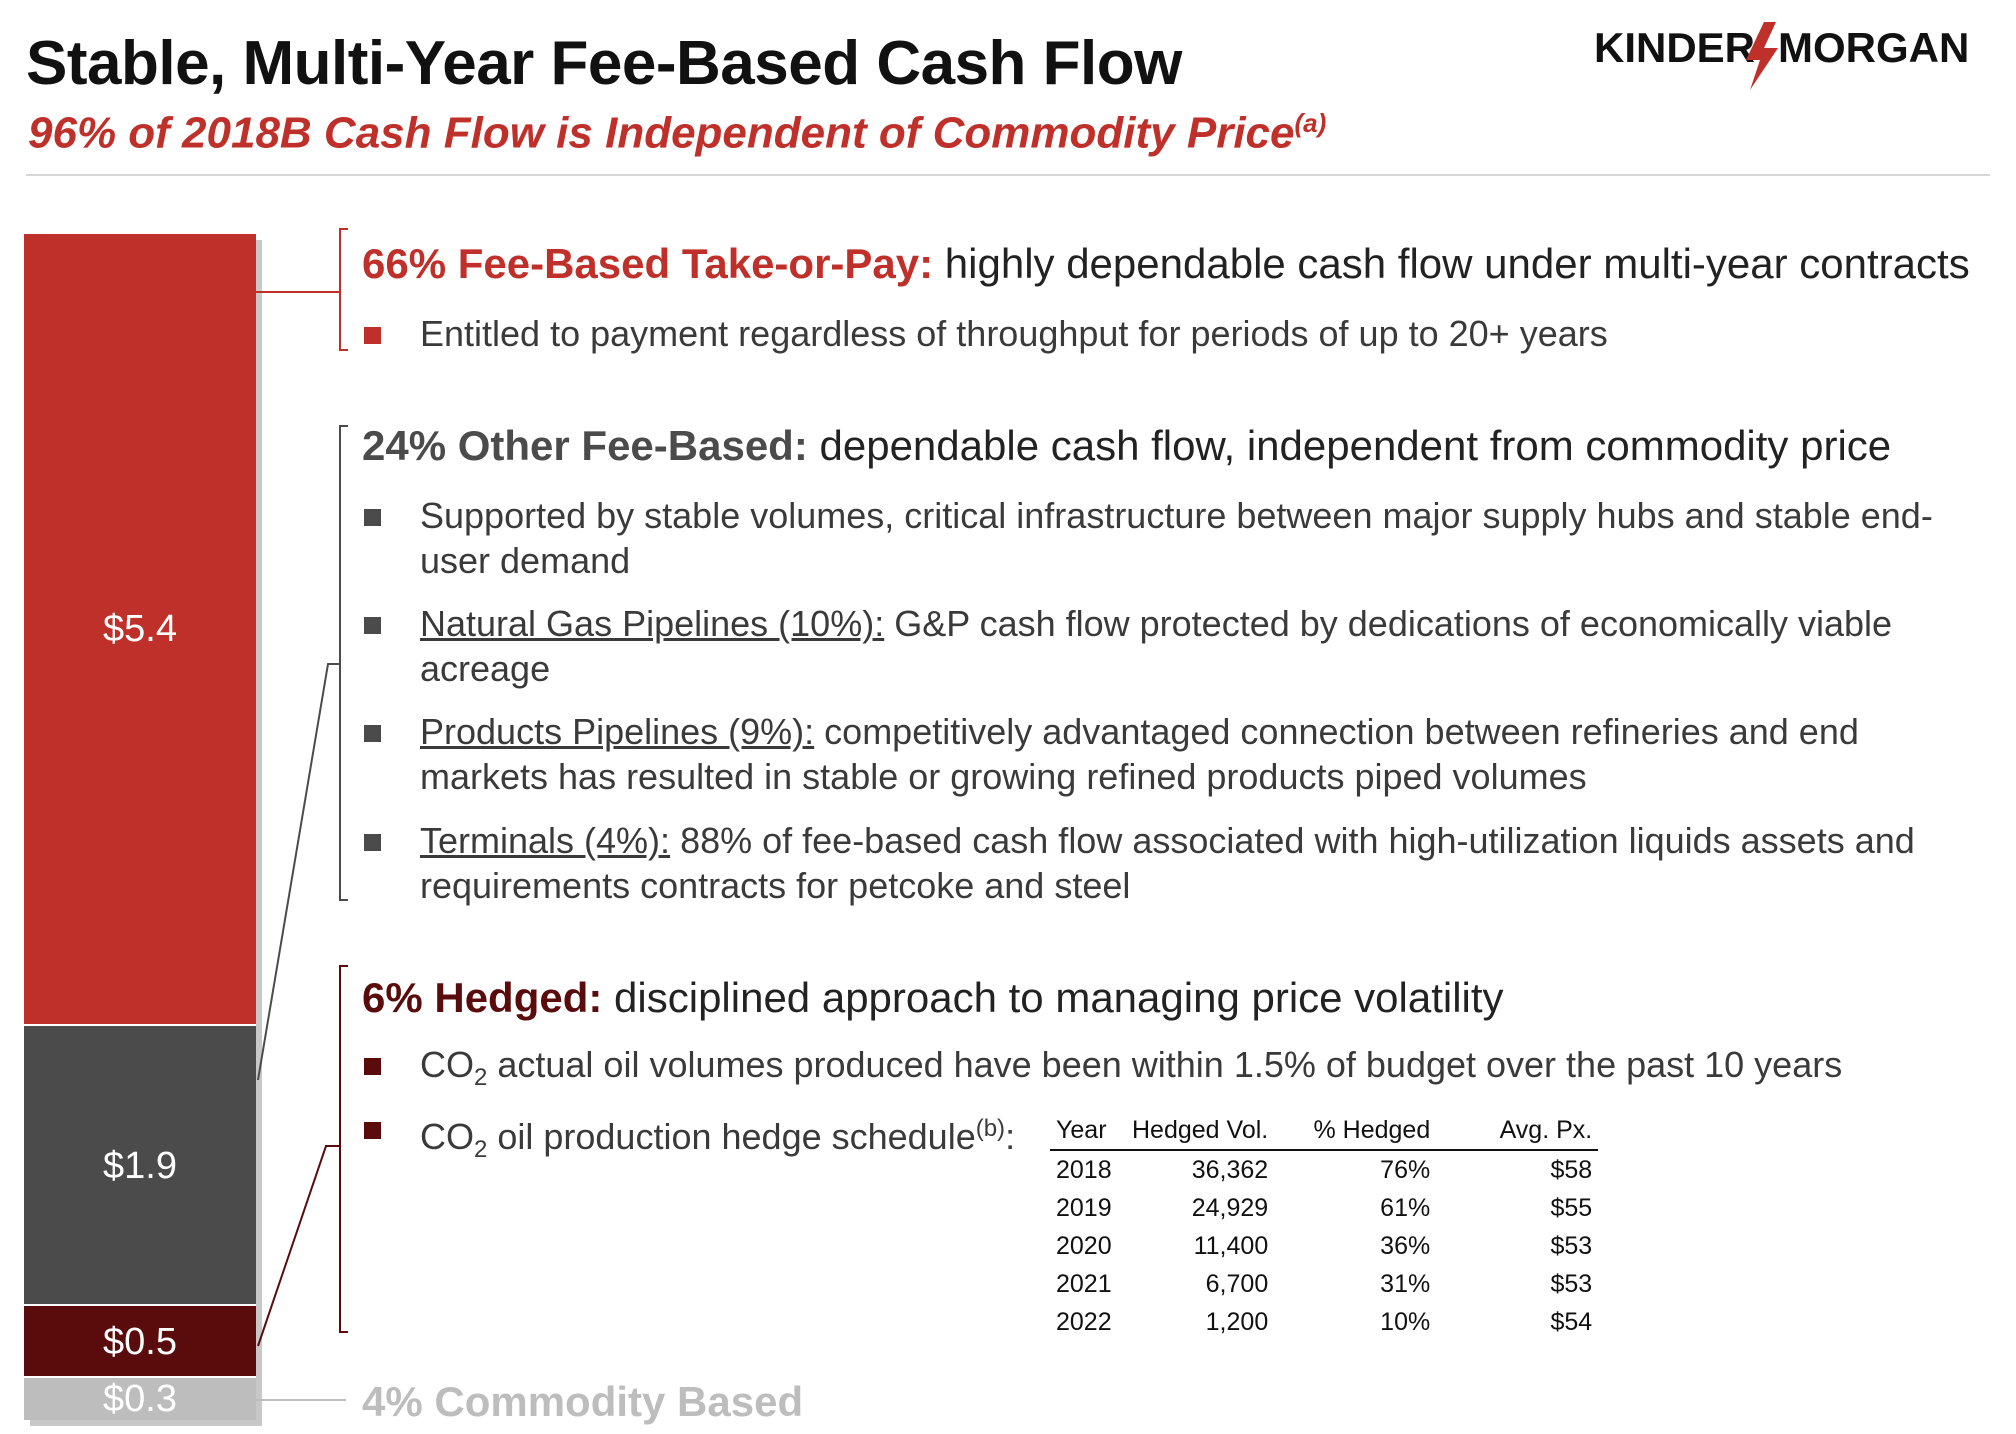 The image size is (2016, 1434). Describe the element at coordinates (1873, 47) in the screenshot. I see `logo-text-morgan: MORGAN` at that location.